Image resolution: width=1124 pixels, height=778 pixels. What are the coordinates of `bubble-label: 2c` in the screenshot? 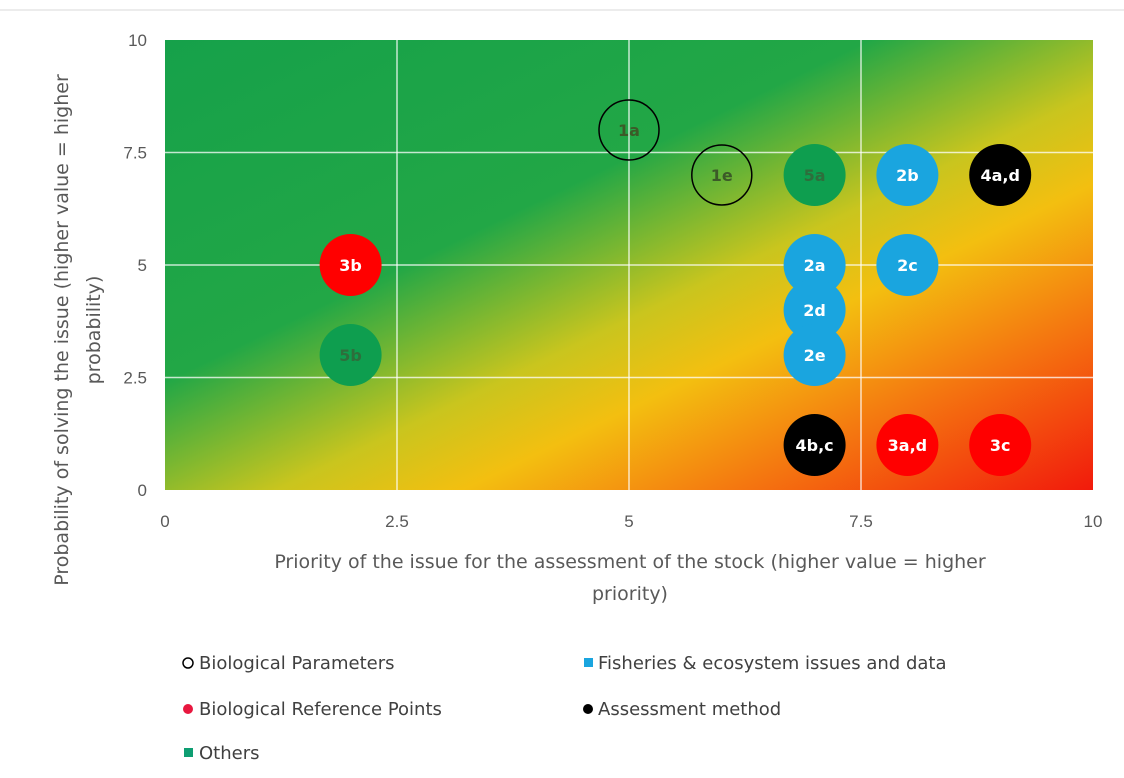 It's located at (907, 265).